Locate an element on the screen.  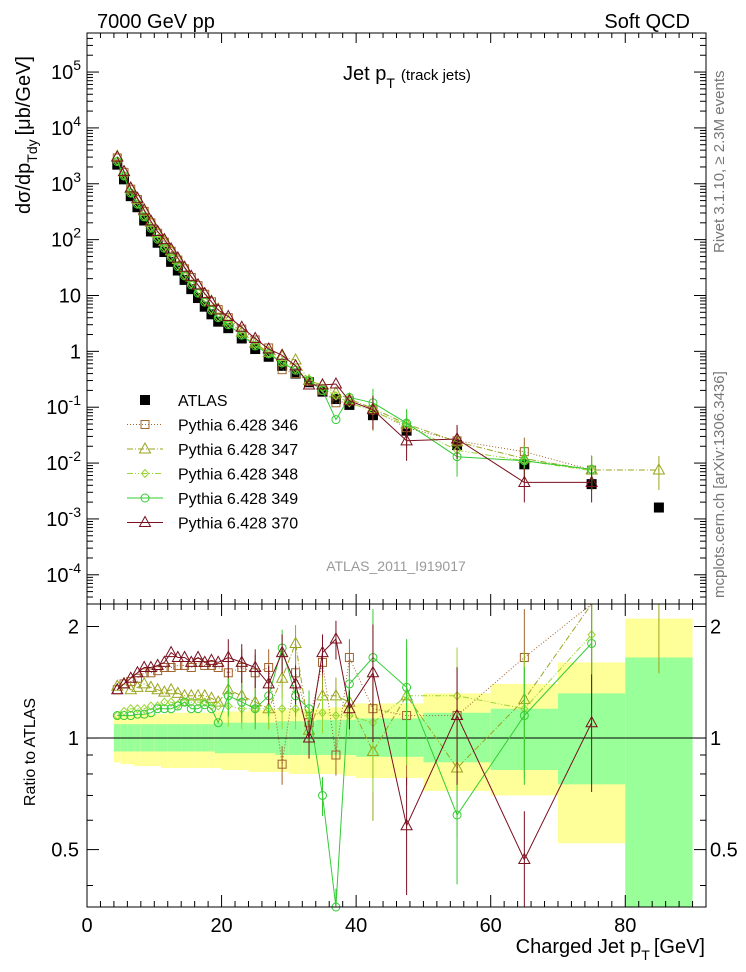
legend-label: Pythia 6.428 349 is located at coordinates (238, 499).